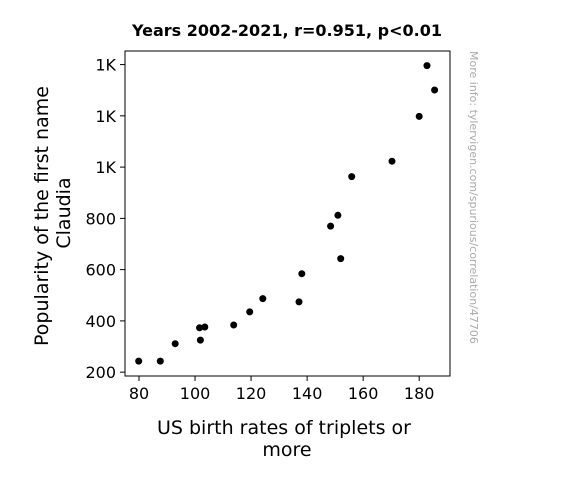 This screenshot has height=500, width=575. Describe the element at coordinates (282, 389) in the screenshot. I see `x-axis: 80 100 120 140 160 180` at that location.